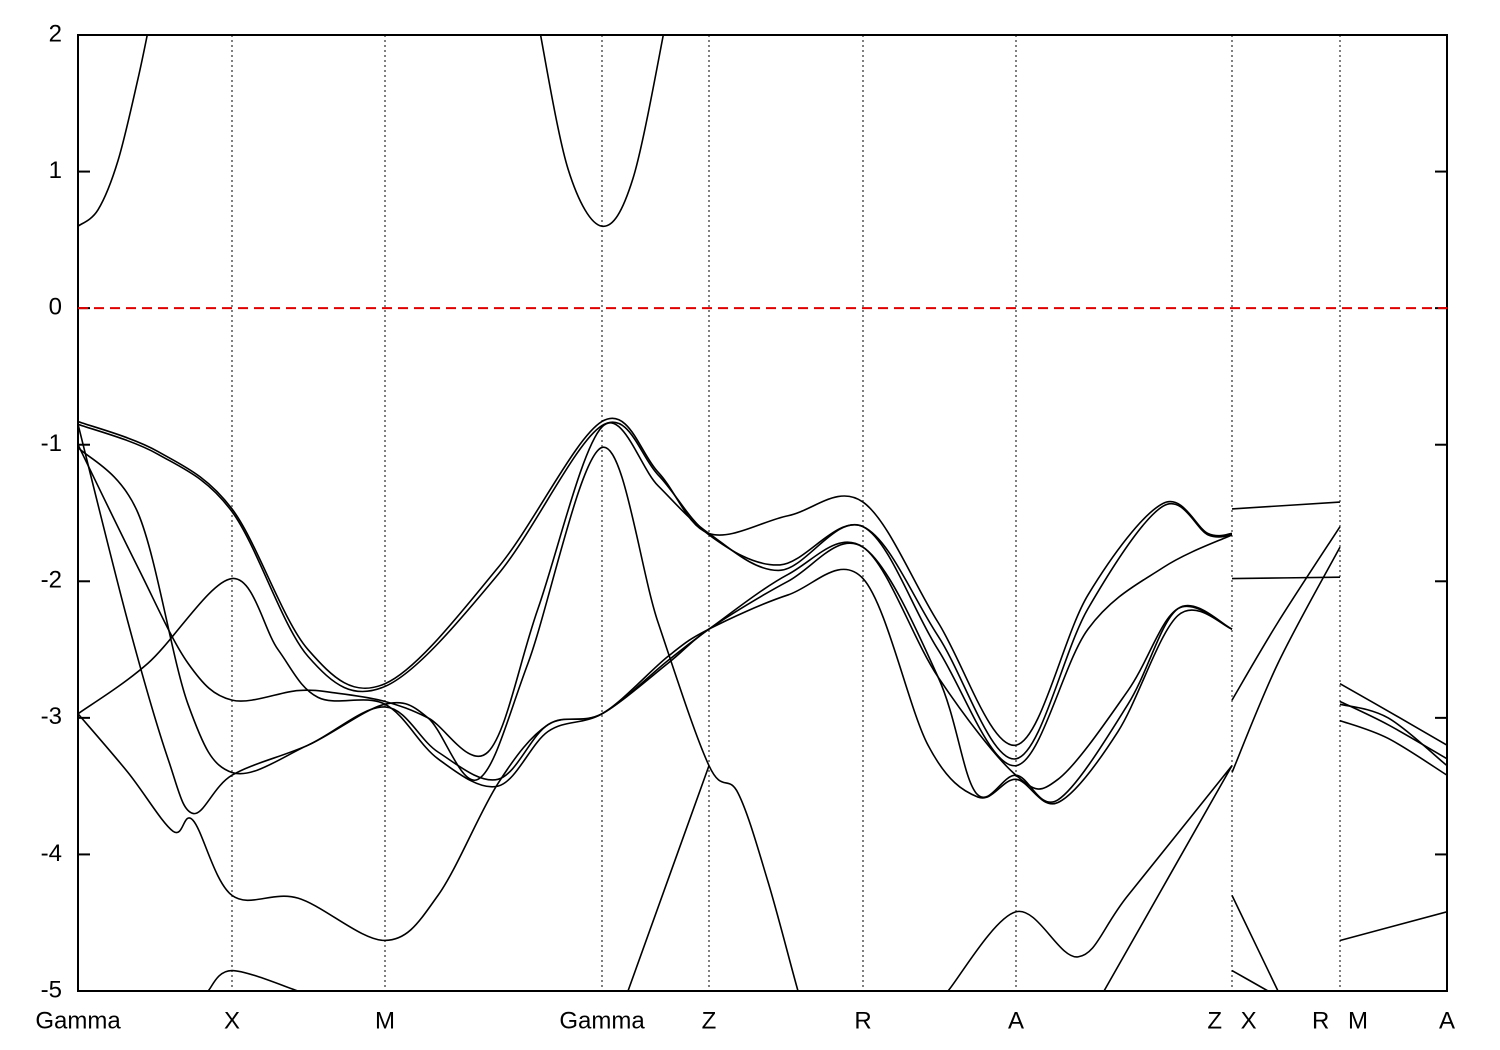 Image resolution: width=1500 pixels, height=1050 pixels. Describe the element at coordinates (55, 170) in the screenshot. I see `y-tick-label: 1` at that location.